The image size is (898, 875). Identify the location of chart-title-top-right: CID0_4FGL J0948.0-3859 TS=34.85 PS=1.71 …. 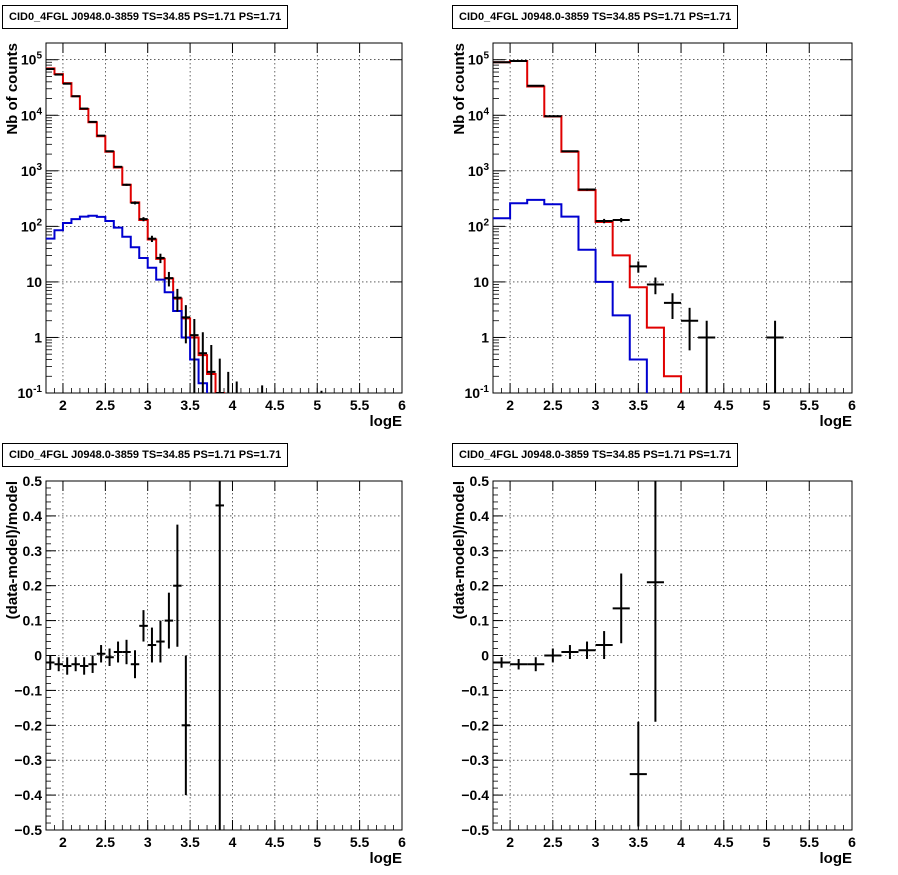
(595, 17).